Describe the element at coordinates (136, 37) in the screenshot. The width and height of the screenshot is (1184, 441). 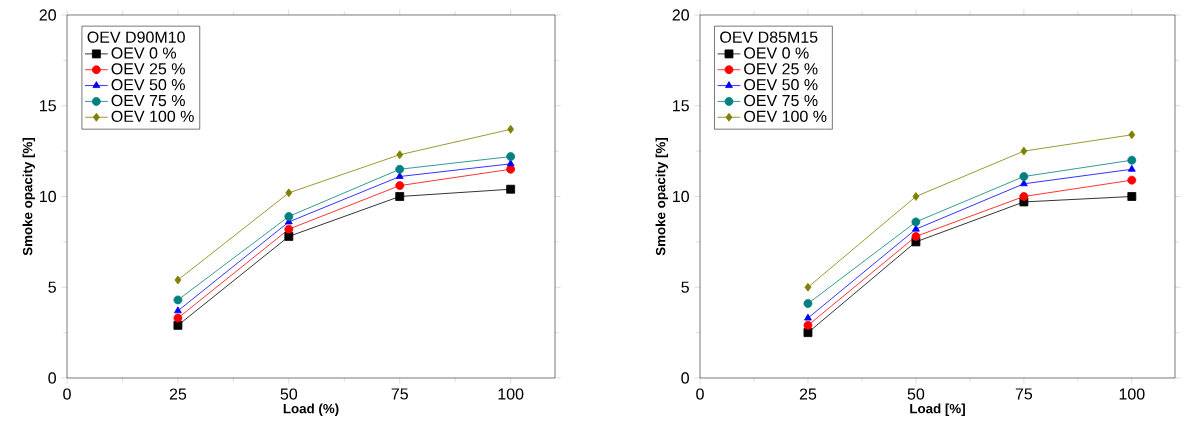
I see `legend-title: OEV D90M10` at that location.